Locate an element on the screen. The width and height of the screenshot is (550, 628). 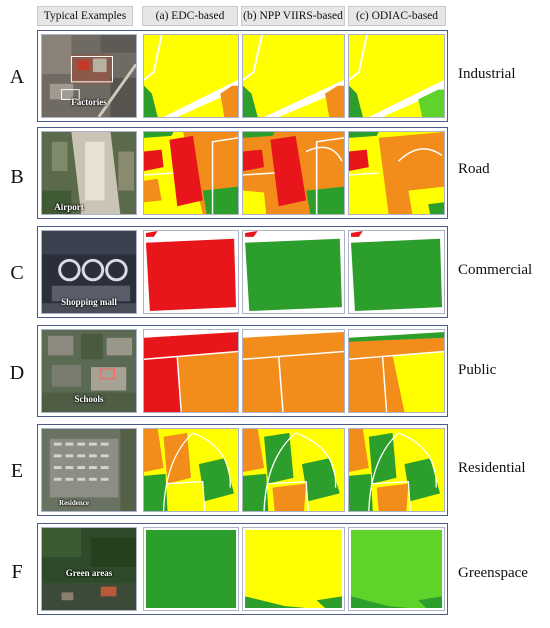
example-photo-airport: Airport is located at coordinates (89, 173).